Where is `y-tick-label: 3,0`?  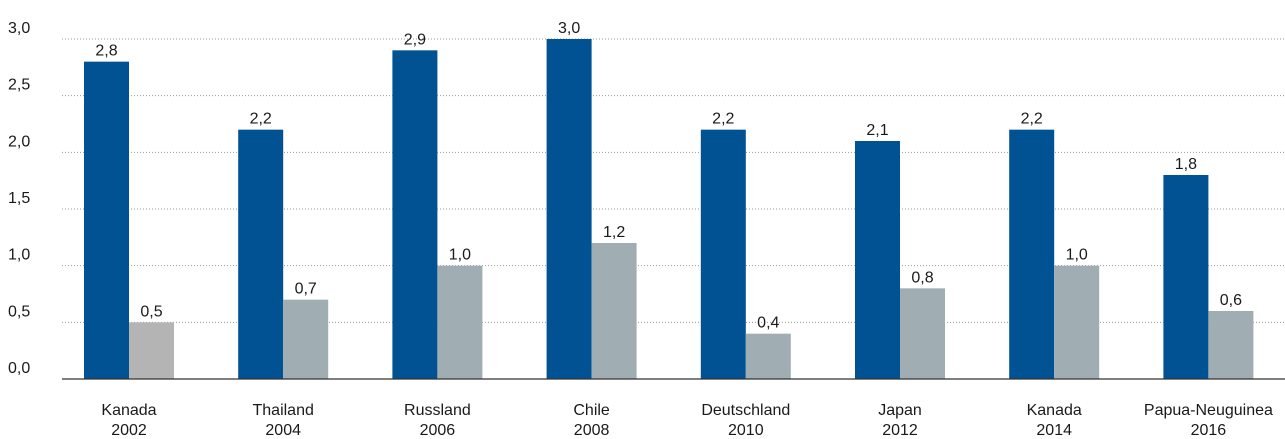
y-tick-label: 3,0 is located at coordinates (19, 28).